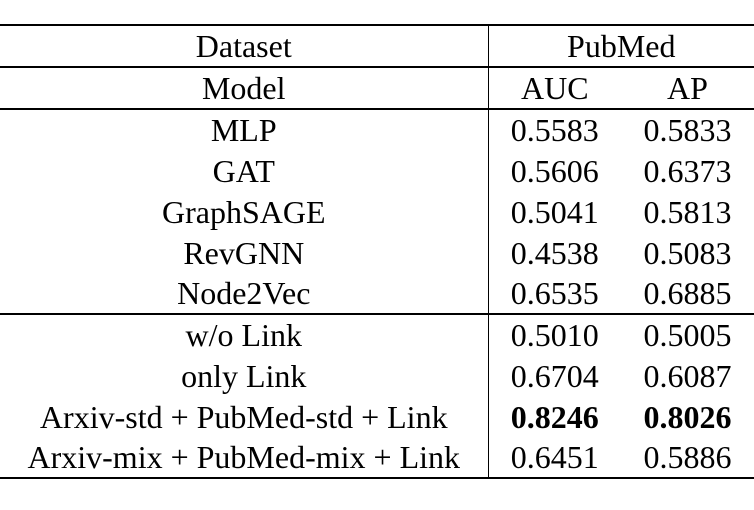  I want to click on header-model-label: Model, so click(244, 88).